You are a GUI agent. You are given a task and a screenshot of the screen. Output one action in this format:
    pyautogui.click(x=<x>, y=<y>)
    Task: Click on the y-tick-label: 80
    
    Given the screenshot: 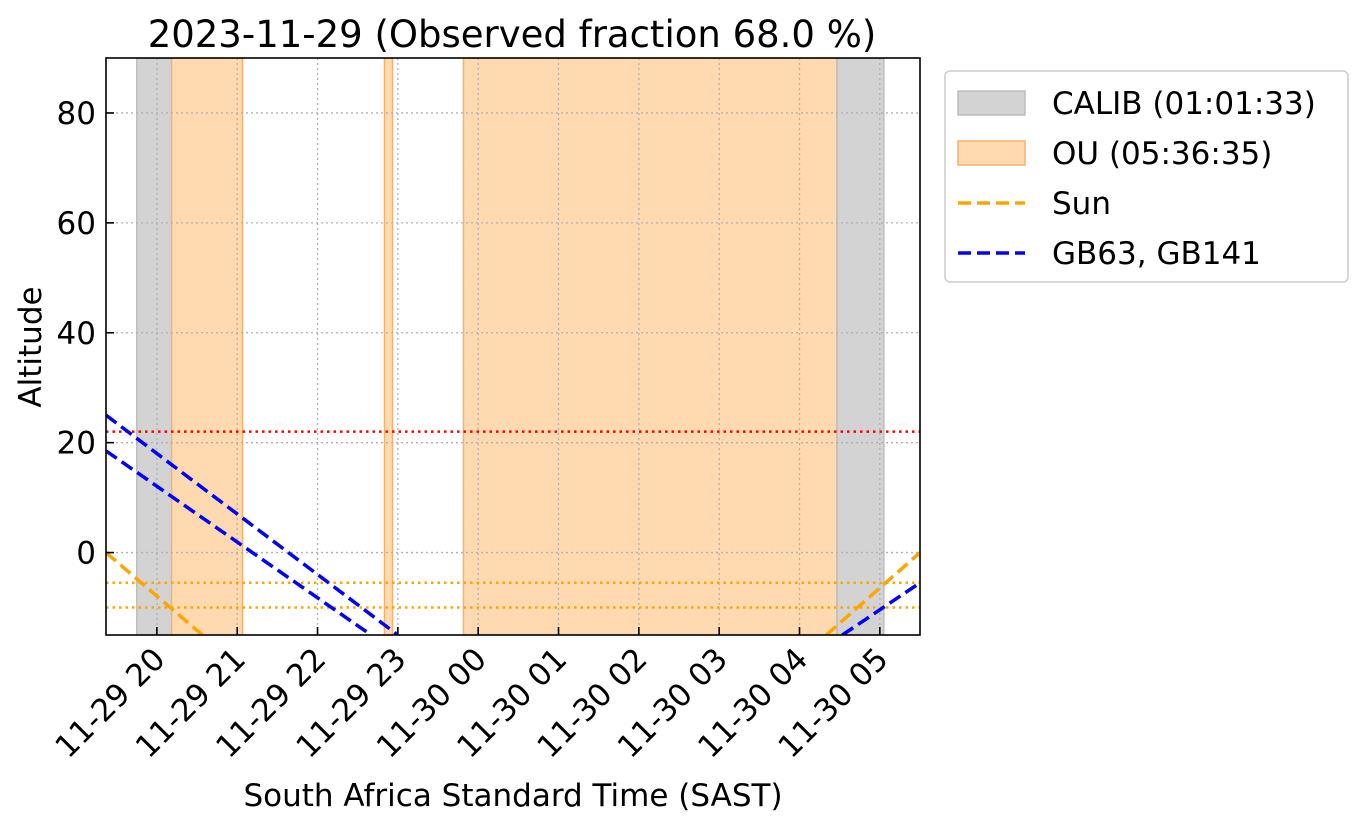 What is the action you would take?
    pyautogui.click(x=76, y=114)
    